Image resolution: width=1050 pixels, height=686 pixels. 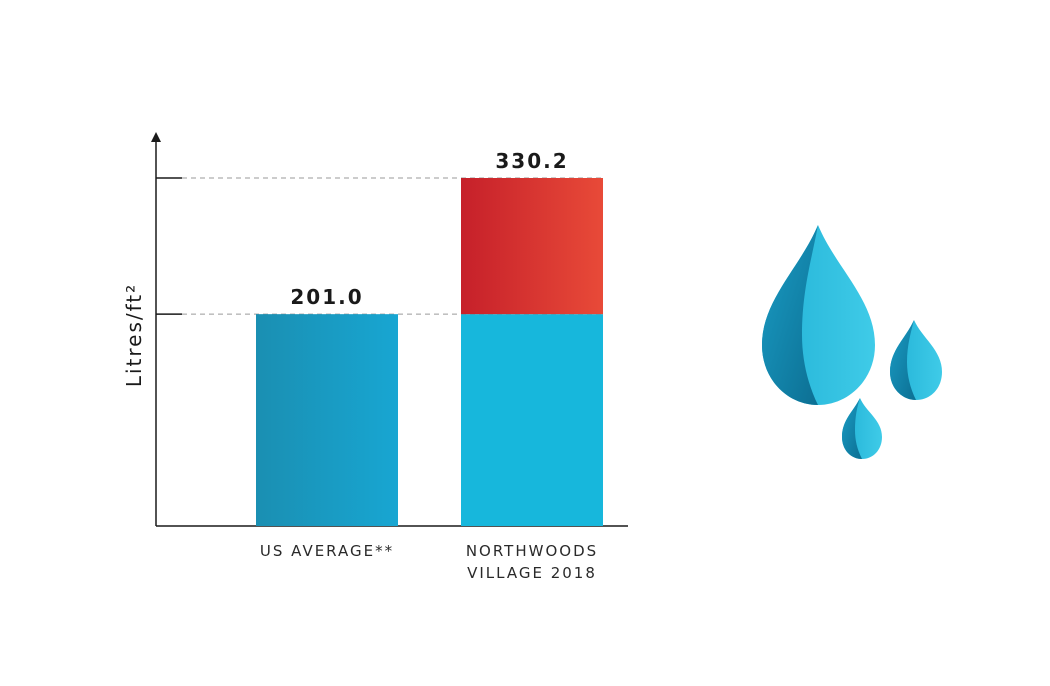 What do you see at coordinates (531, 161) in the screenshot?
I see `value-label-1: 330.2` at bounding box center [531, 161].